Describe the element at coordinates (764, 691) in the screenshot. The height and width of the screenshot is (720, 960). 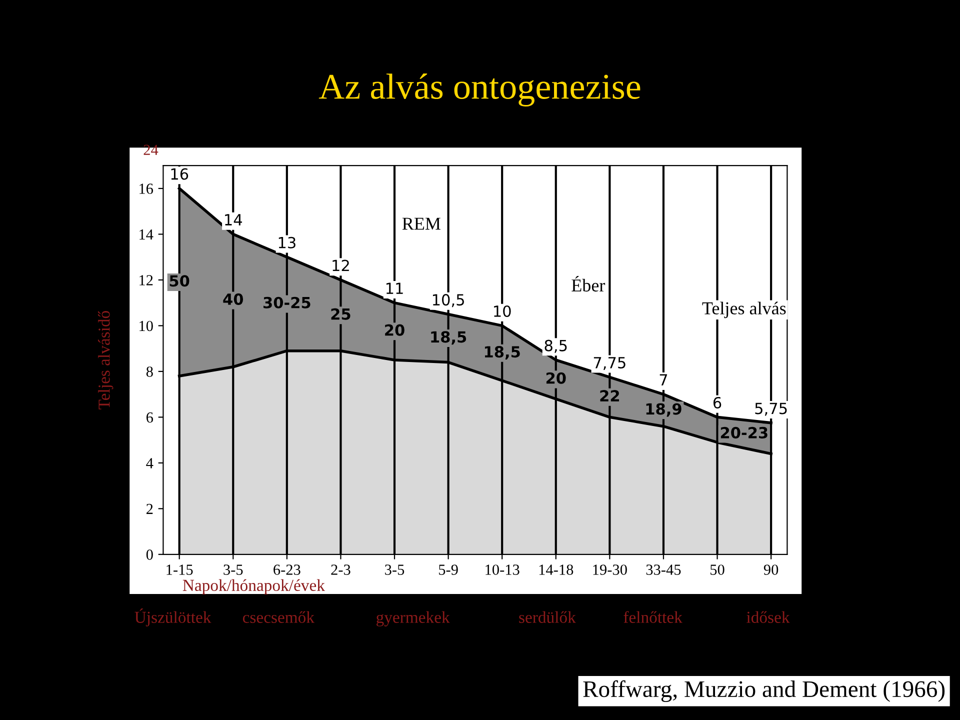
I see `text: Roffwarg, Muzzio and Dement (1966)` at that location.